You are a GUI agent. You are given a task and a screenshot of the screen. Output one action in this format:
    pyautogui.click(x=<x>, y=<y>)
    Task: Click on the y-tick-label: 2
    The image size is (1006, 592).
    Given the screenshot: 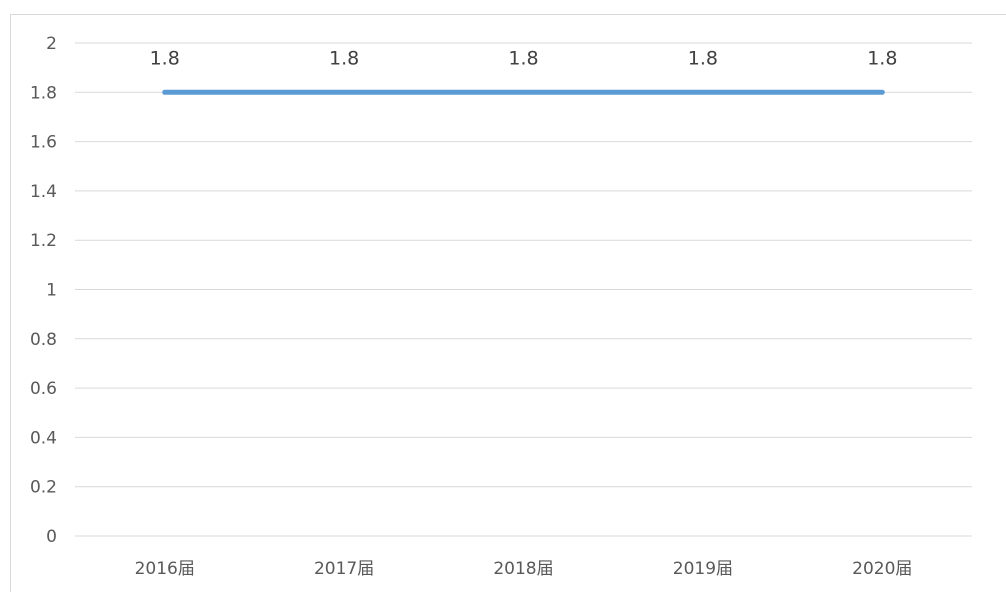 What is the action you would take?
    pyautogui.click(x=51, y=44)
    